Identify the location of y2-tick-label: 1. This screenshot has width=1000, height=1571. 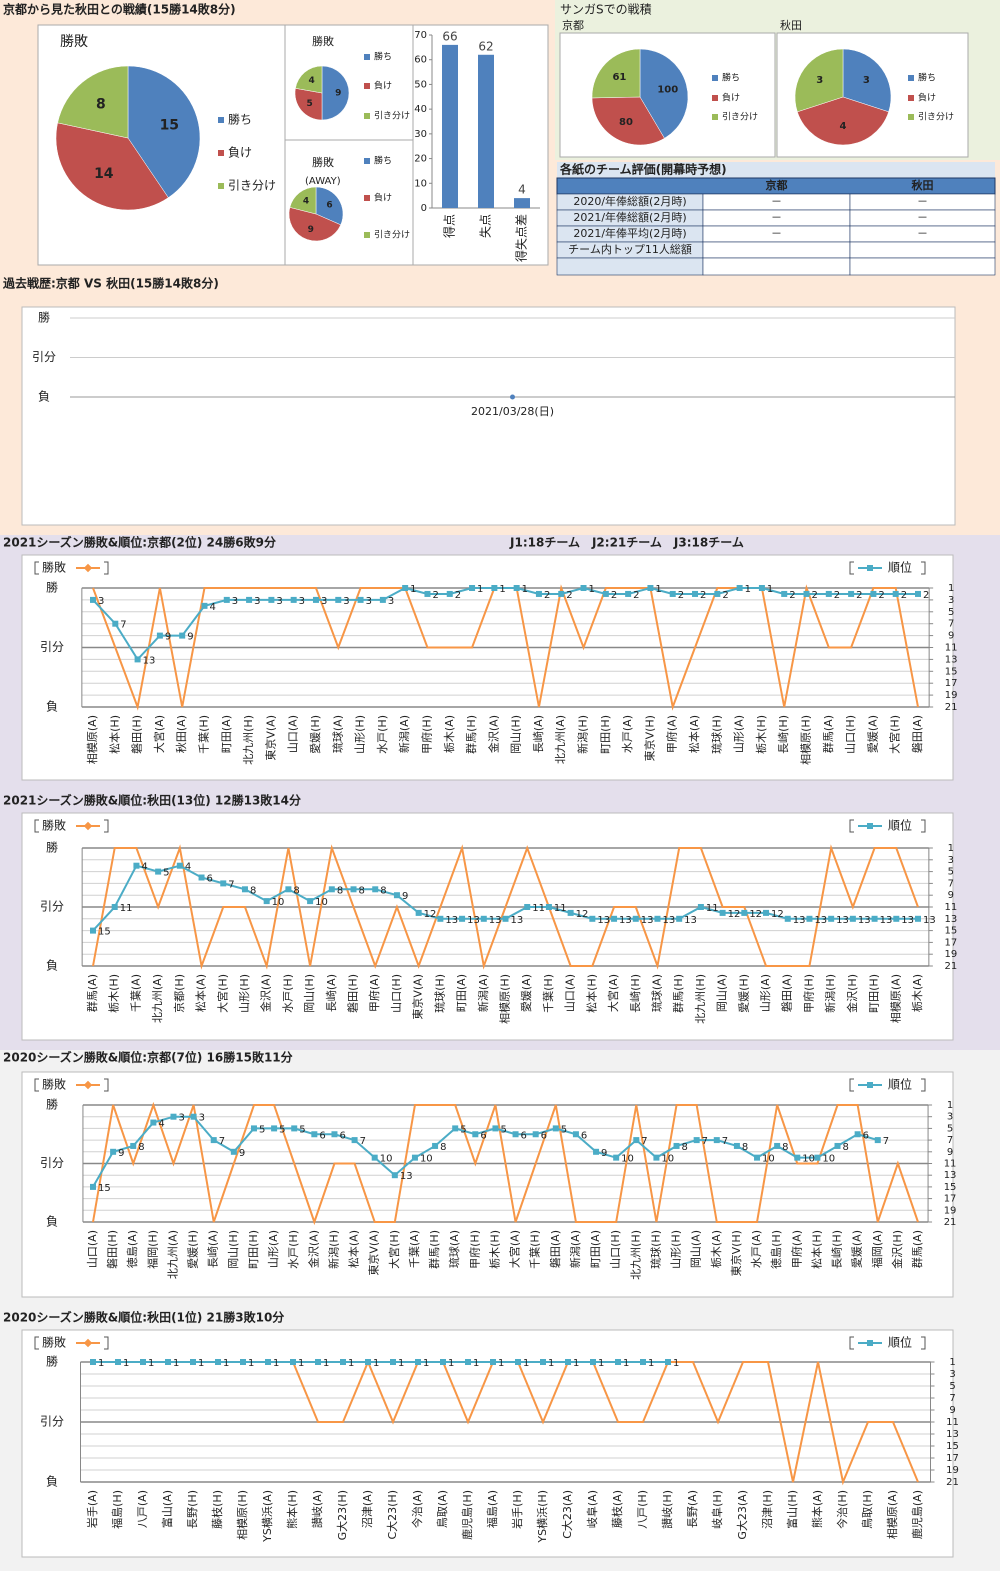
(950, 1105).